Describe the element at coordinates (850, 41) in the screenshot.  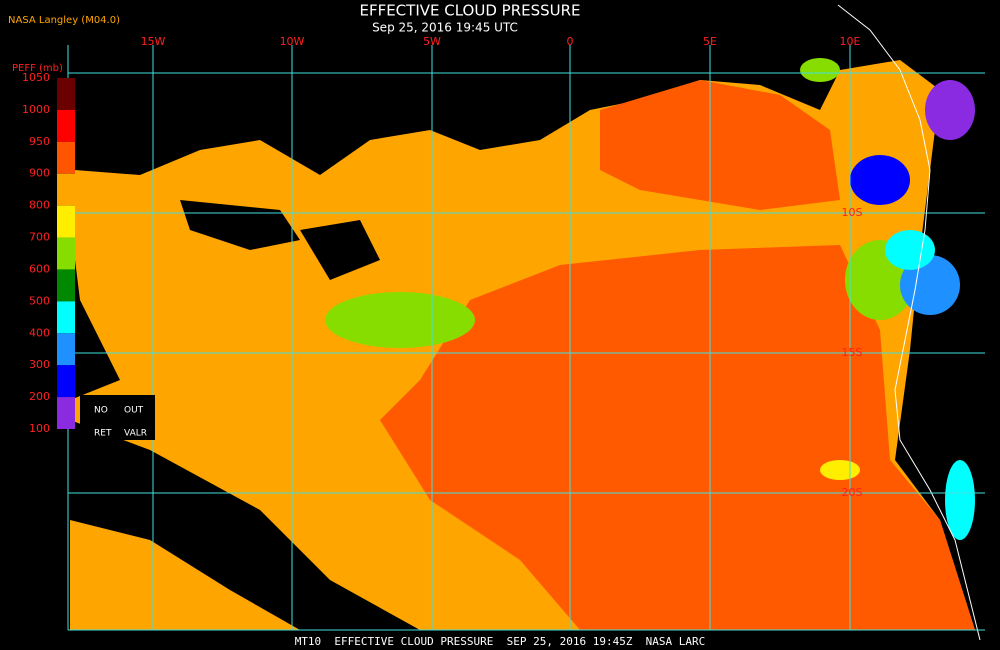
I see `lon-label: 10E` at that location.